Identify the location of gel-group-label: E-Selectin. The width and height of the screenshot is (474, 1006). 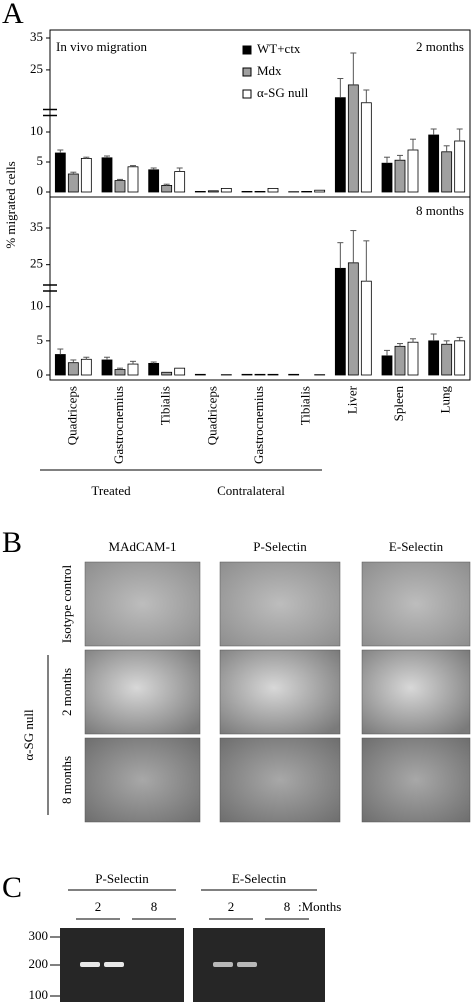
(259, 878).